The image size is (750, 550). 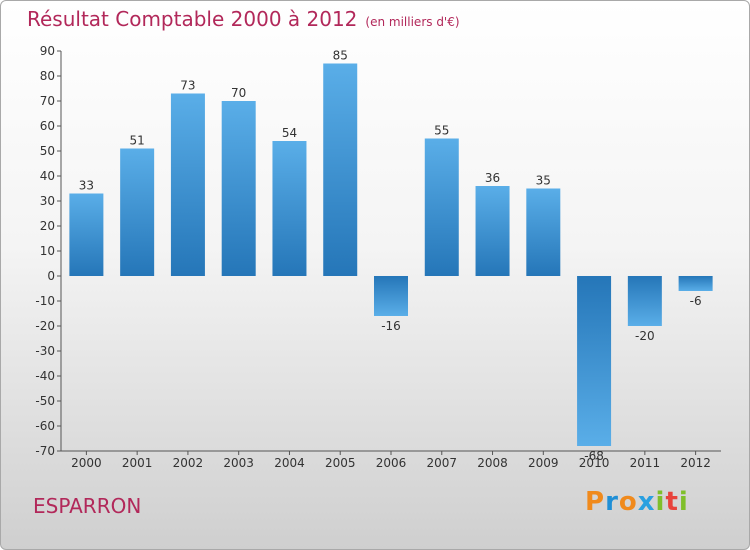 What do you see at coordinates (594, 456) in the screenshot?
I see `data-label: -68` at bounding box center [594, 456].